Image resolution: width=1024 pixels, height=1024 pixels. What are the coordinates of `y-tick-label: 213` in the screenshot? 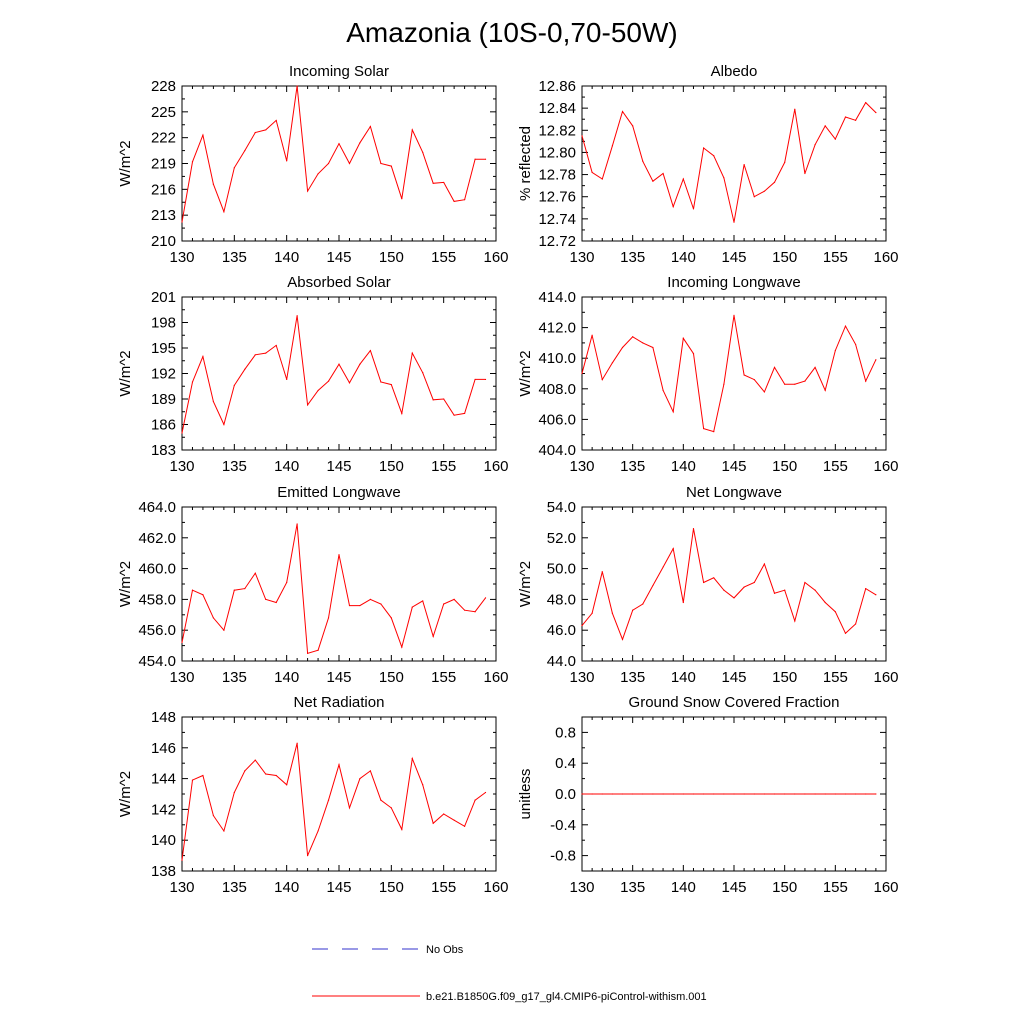 It's located at (163, 215).